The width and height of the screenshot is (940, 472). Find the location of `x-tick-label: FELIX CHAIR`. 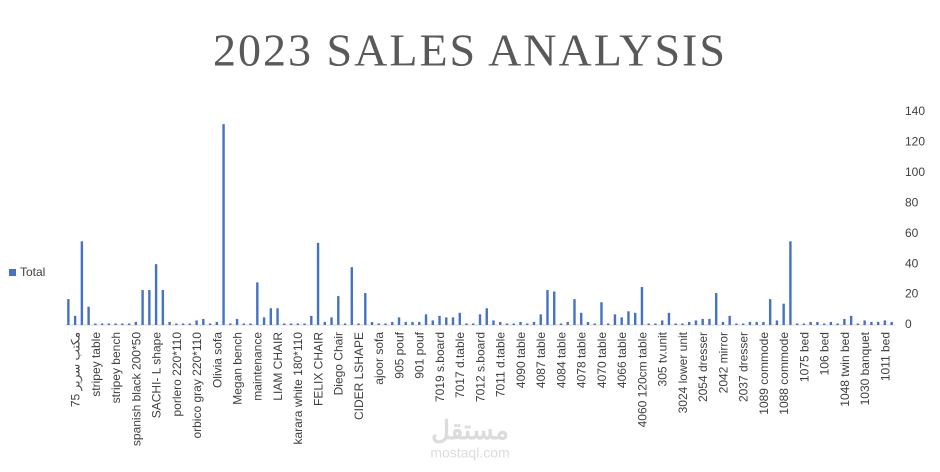

x-tick-label: FELIX CHAIR is located at coordinates (318, 369).